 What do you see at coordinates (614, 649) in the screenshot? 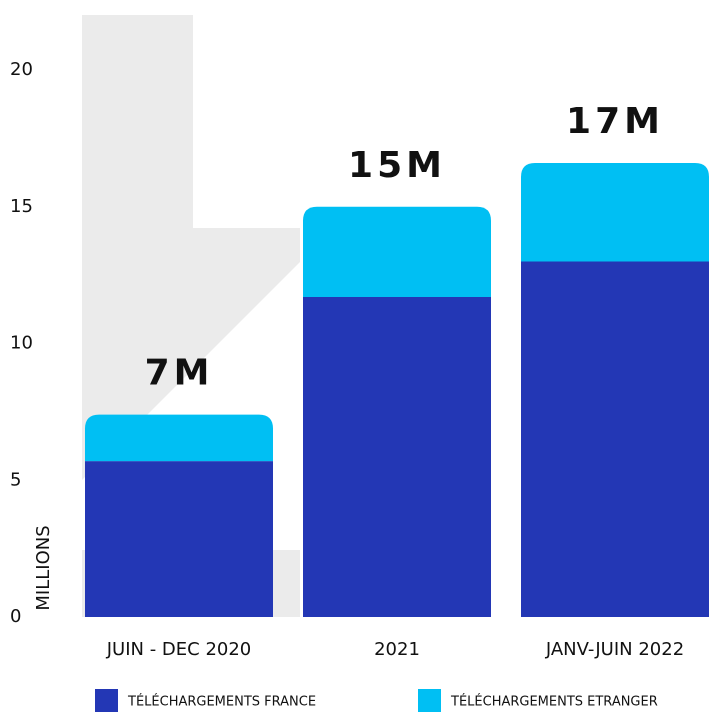
I see `x-tick-label: JANV-JUIN 2022` at bounding box center [614, 649].